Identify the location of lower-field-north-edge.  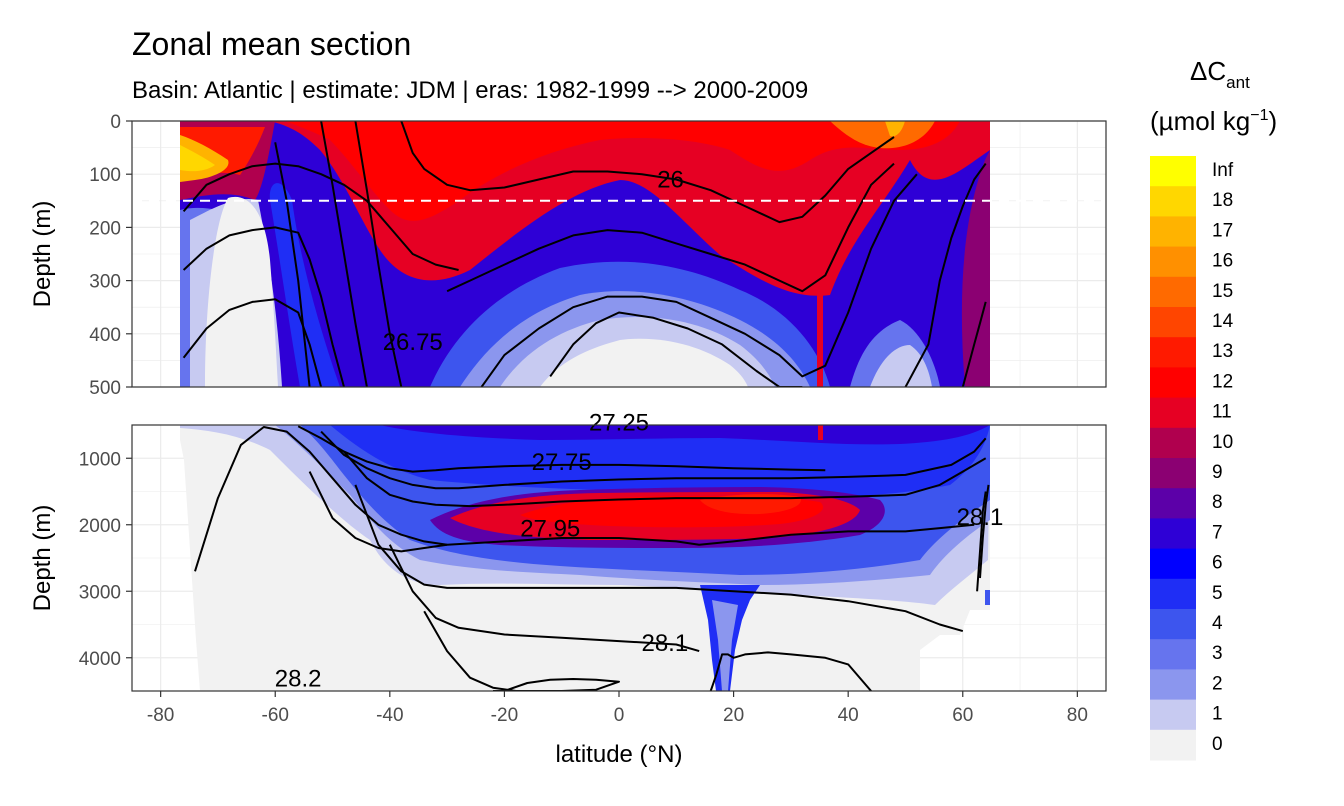
(987, 597).